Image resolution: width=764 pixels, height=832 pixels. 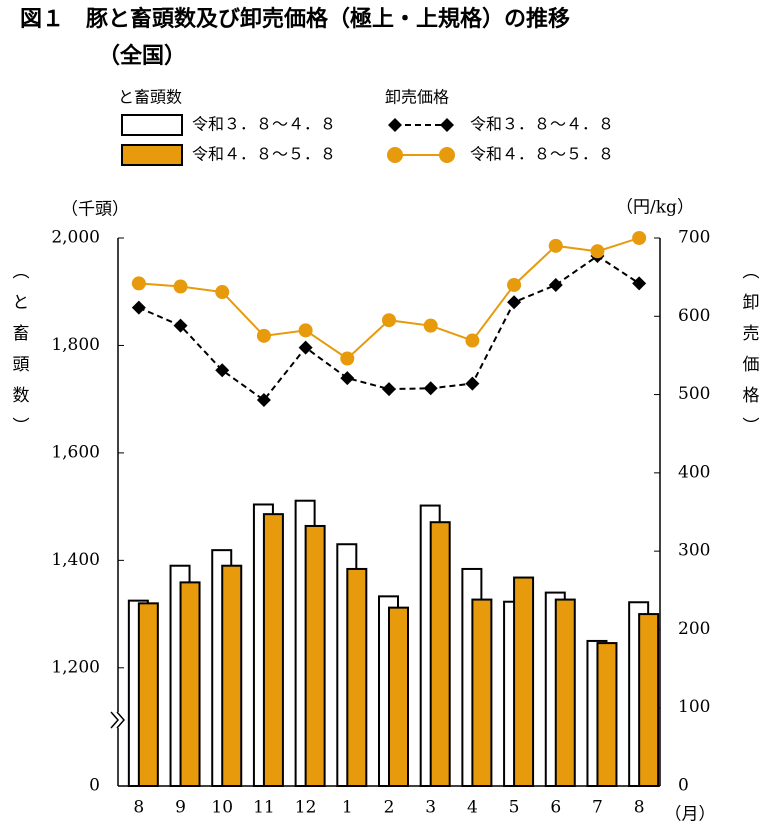 I want to click on y2-tick-label: 0, so click(x=683, y=786).